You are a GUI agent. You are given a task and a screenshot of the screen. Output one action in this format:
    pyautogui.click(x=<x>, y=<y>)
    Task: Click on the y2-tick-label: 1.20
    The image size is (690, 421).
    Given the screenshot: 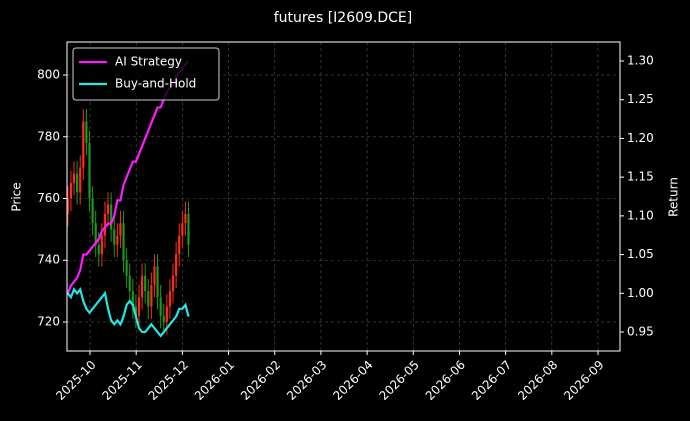 What is the action you would take?
    pyautogui.click(x=640, y=138)
    